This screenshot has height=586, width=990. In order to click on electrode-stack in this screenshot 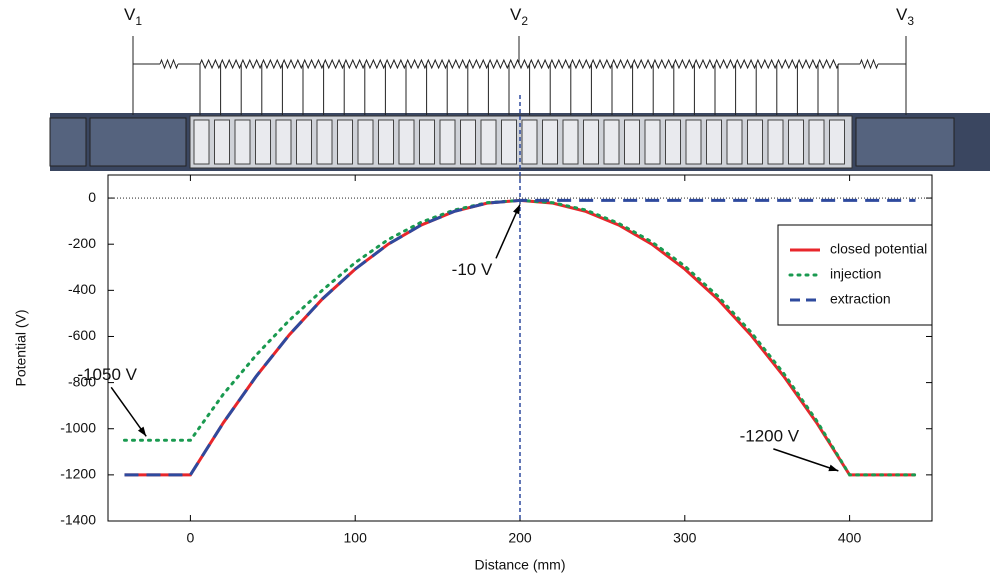, I will do `click(519, 142)`.